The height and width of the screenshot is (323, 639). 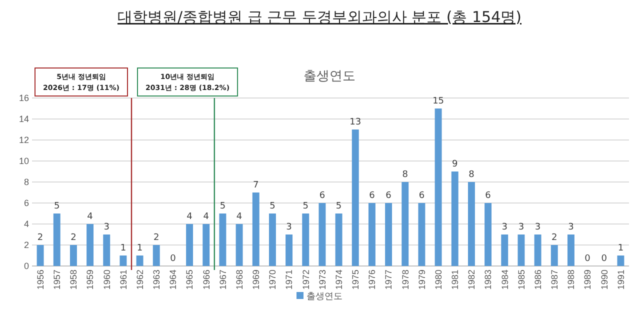 What do you see at coordinates (289, 280) in the screenshot?
I see `x-tick-label: 1971` at bounding box center [289, 280].